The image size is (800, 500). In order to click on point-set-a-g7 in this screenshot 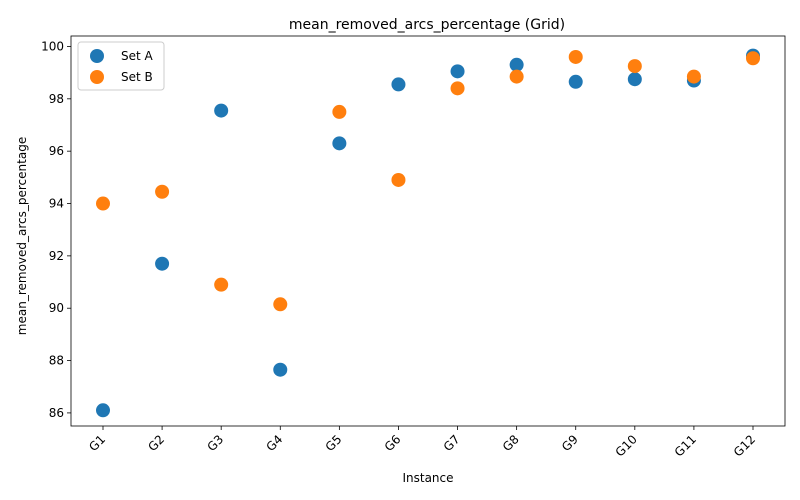, I will do `click(457, 71)`.